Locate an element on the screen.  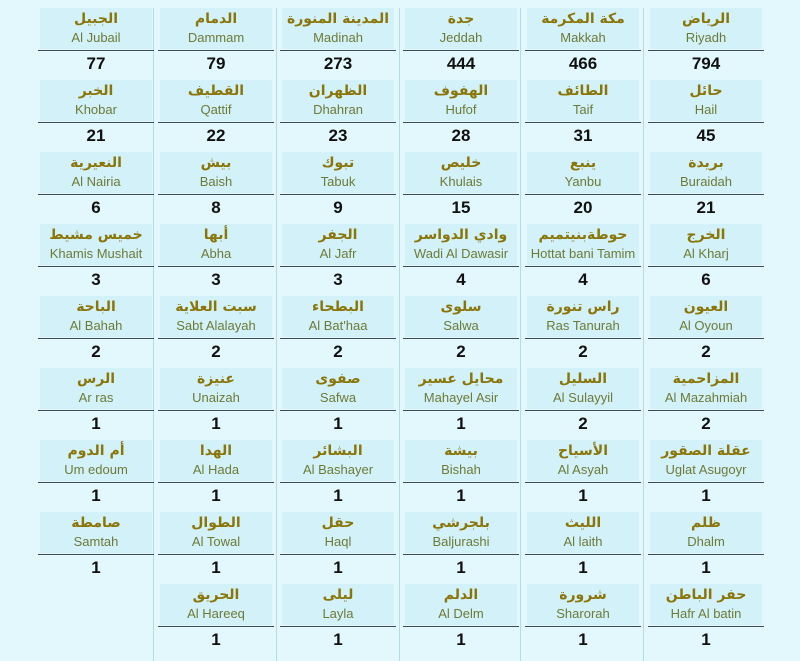
city-cell: بيش Baish 8 is located at coordinates (216, 188).